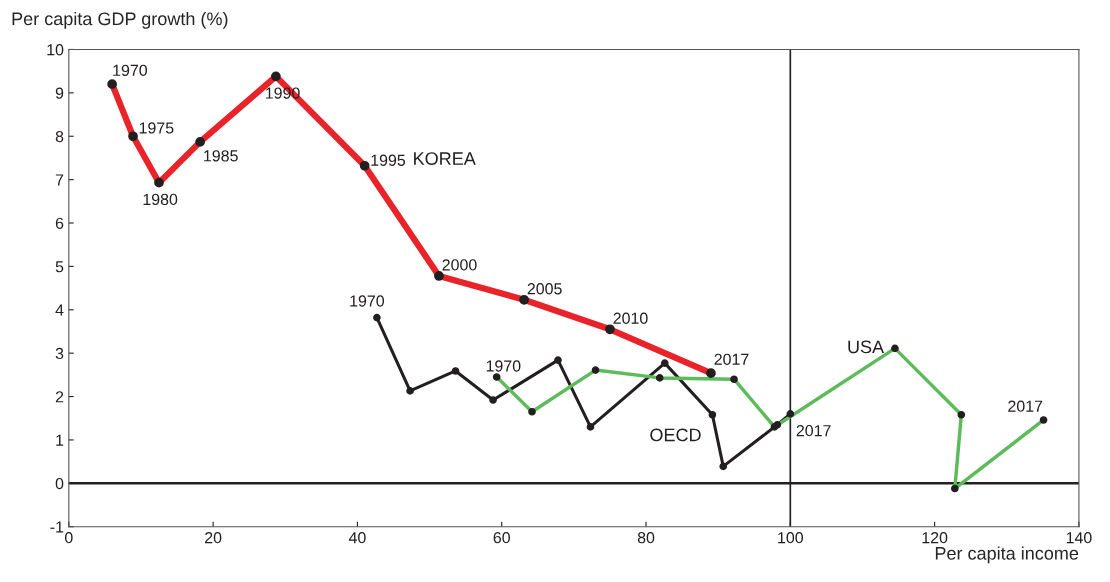 The image size is (1110, 582). I want to click on annotation: 1975, so click(156, 128).